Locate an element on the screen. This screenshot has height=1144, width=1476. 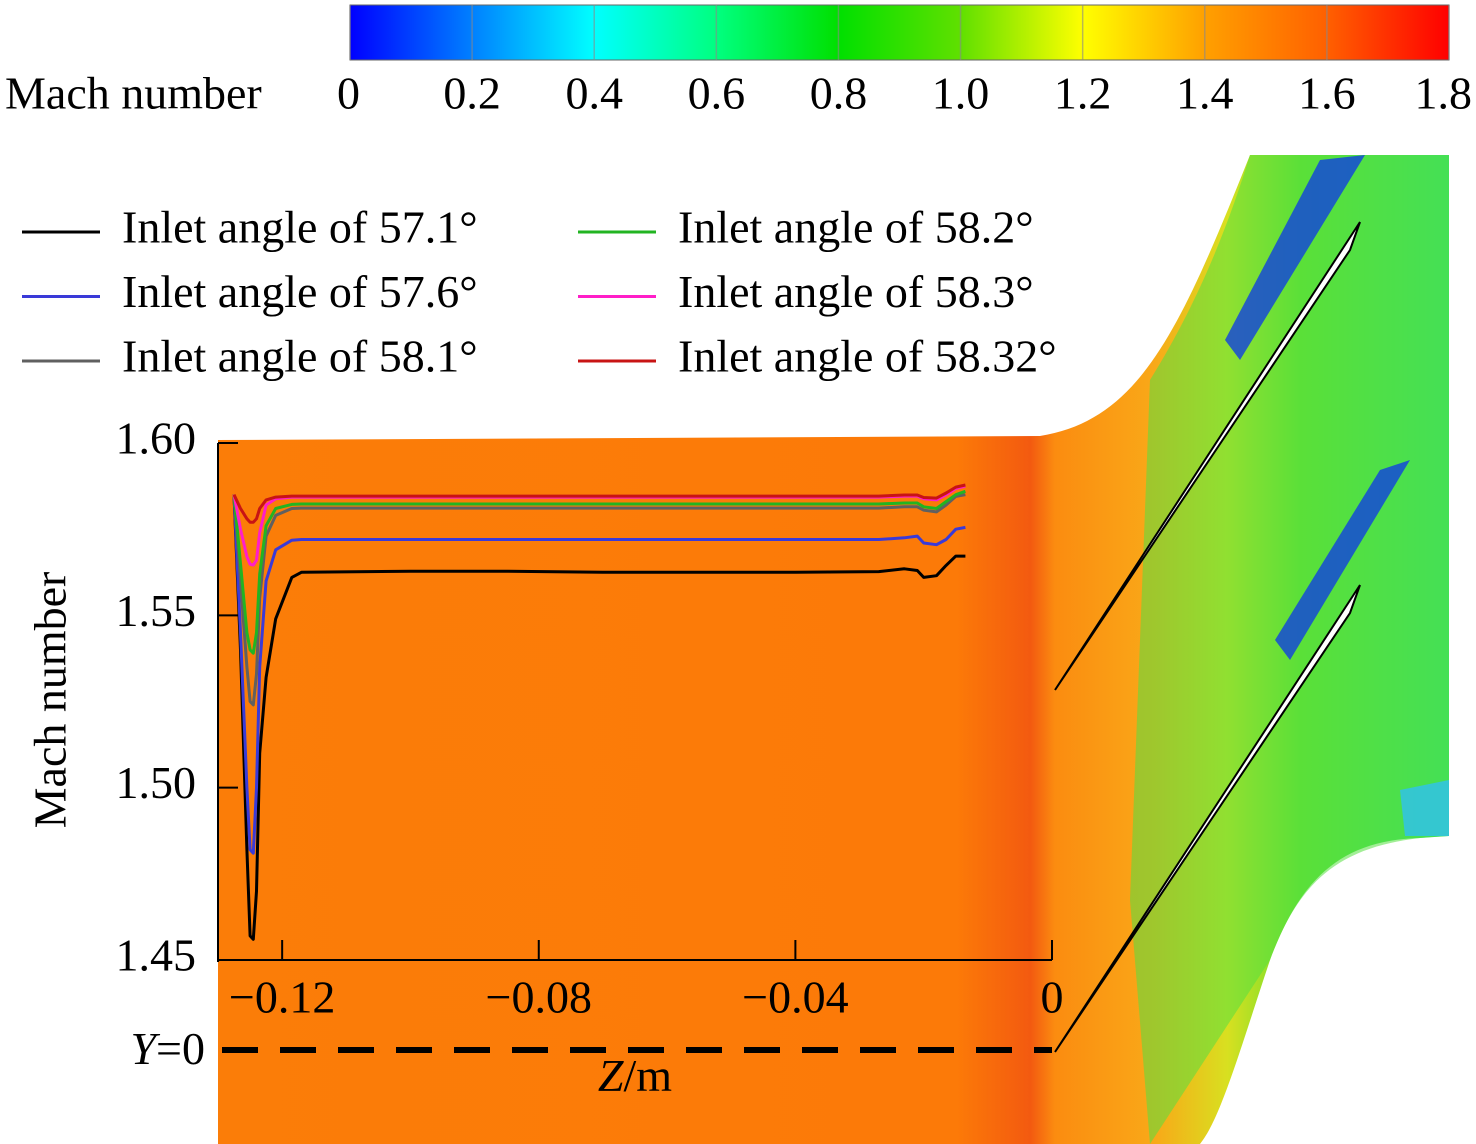
colorbar-tick-label: 0.6 is located at coordinates (717, 93).